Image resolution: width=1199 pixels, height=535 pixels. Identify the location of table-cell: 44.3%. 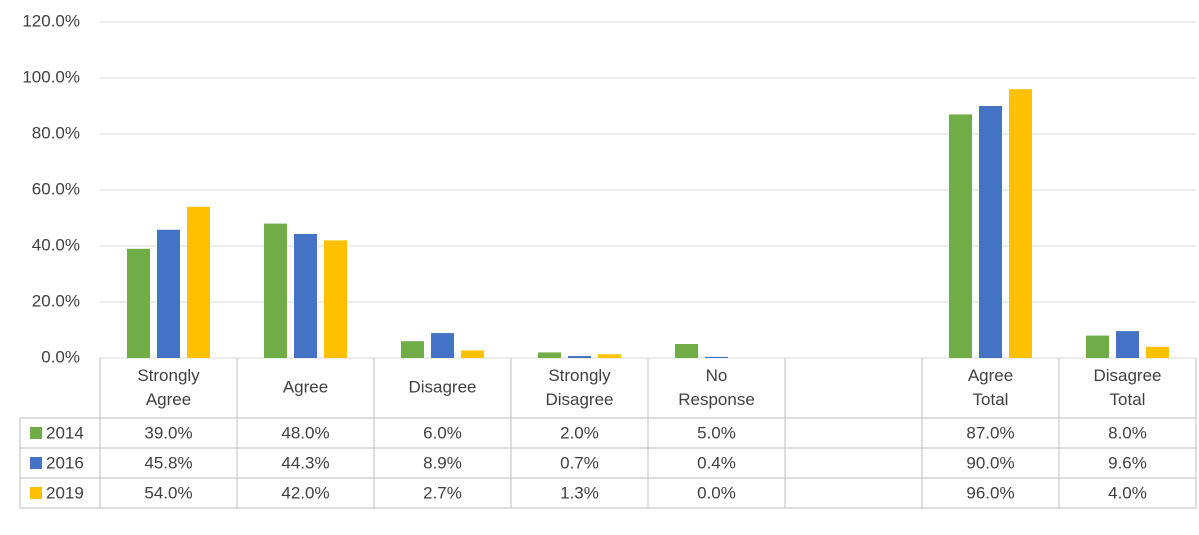
(305, 462).